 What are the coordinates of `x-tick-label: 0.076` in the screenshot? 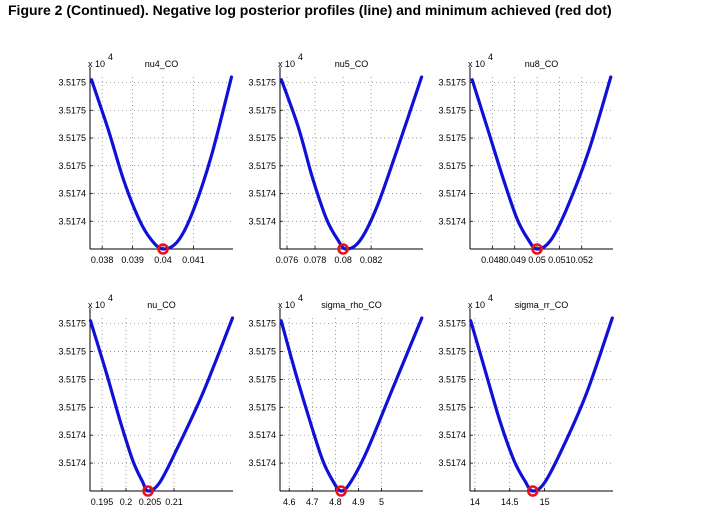 It's located at (287, 260).